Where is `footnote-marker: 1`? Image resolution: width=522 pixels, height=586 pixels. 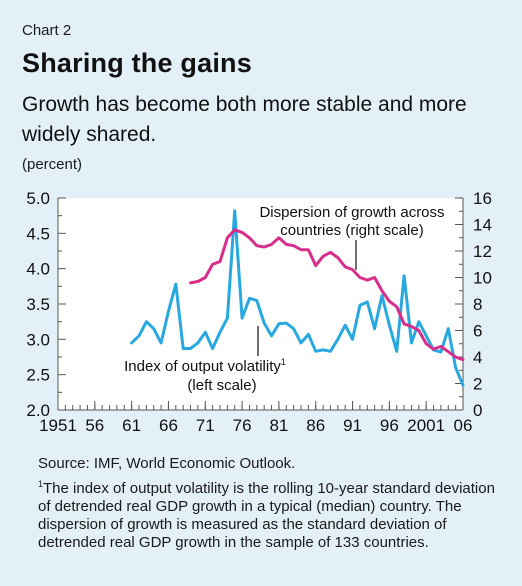
footnote-marker: 1 is located at coordinates (41, 484).